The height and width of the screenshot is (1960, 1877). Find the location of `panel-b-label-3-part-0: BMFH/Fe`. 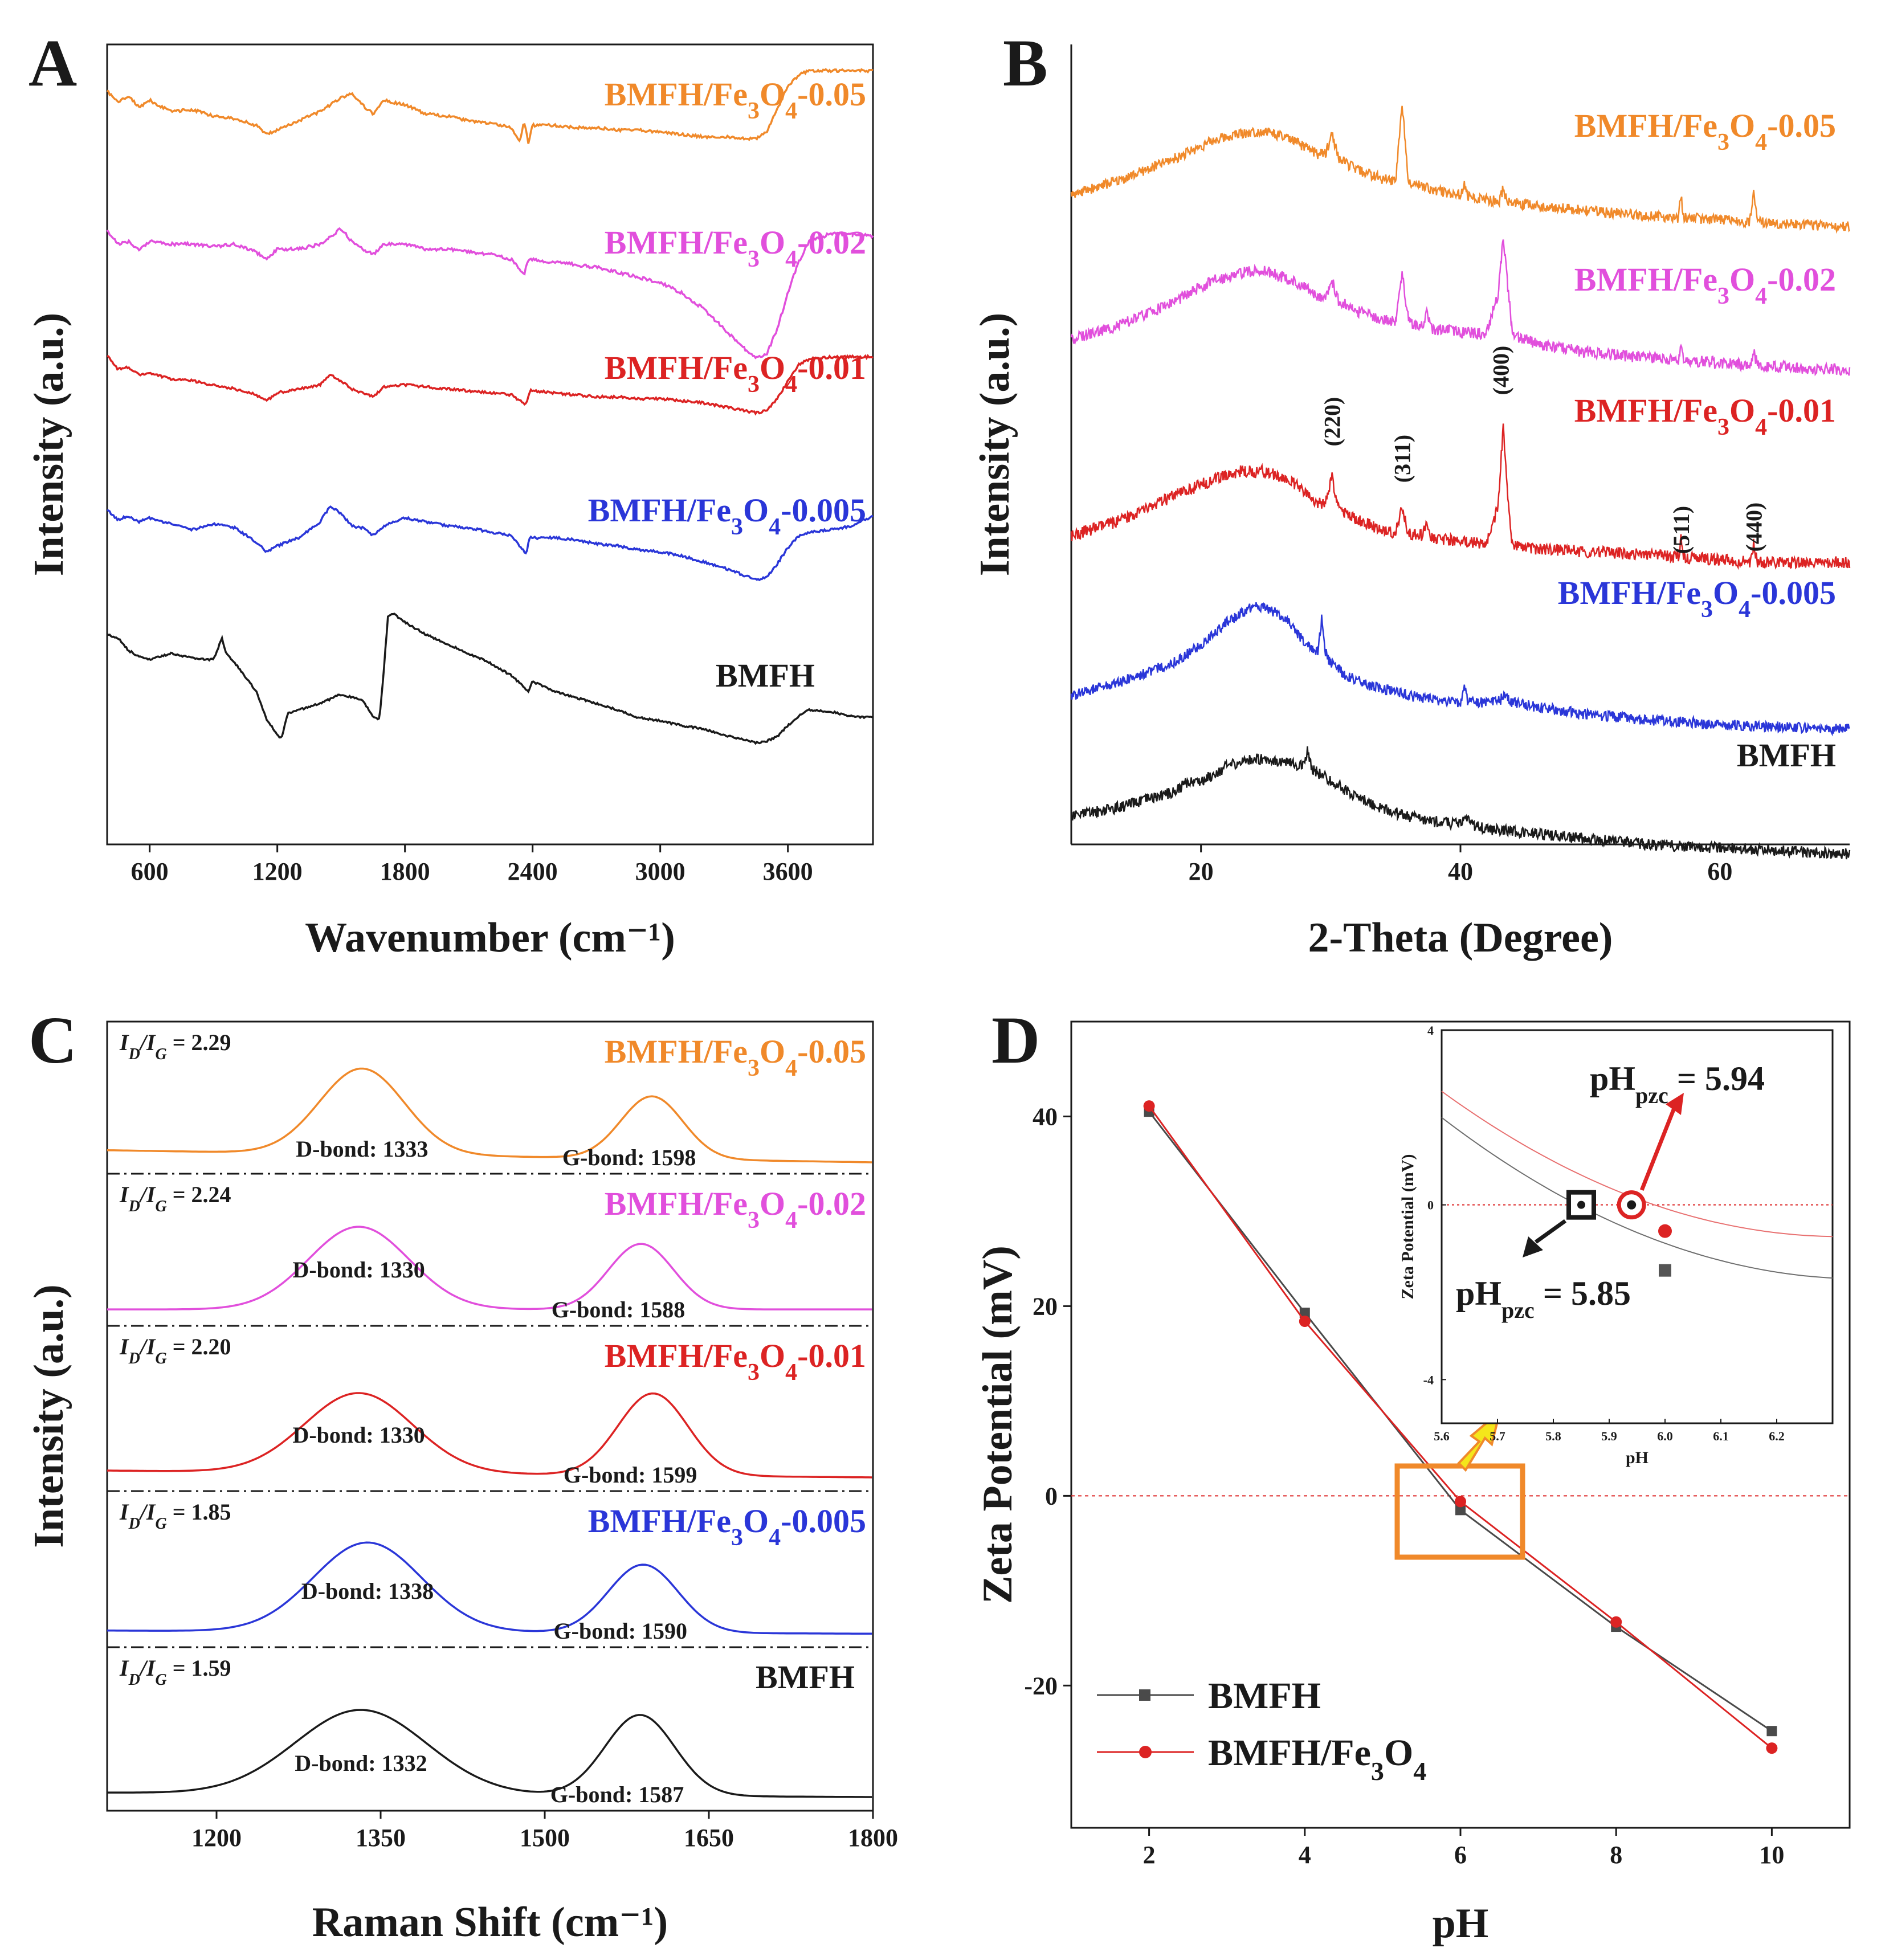

panel-b-label-3-part-0: BMFH/Fe is located at coordinates (1629, 592).